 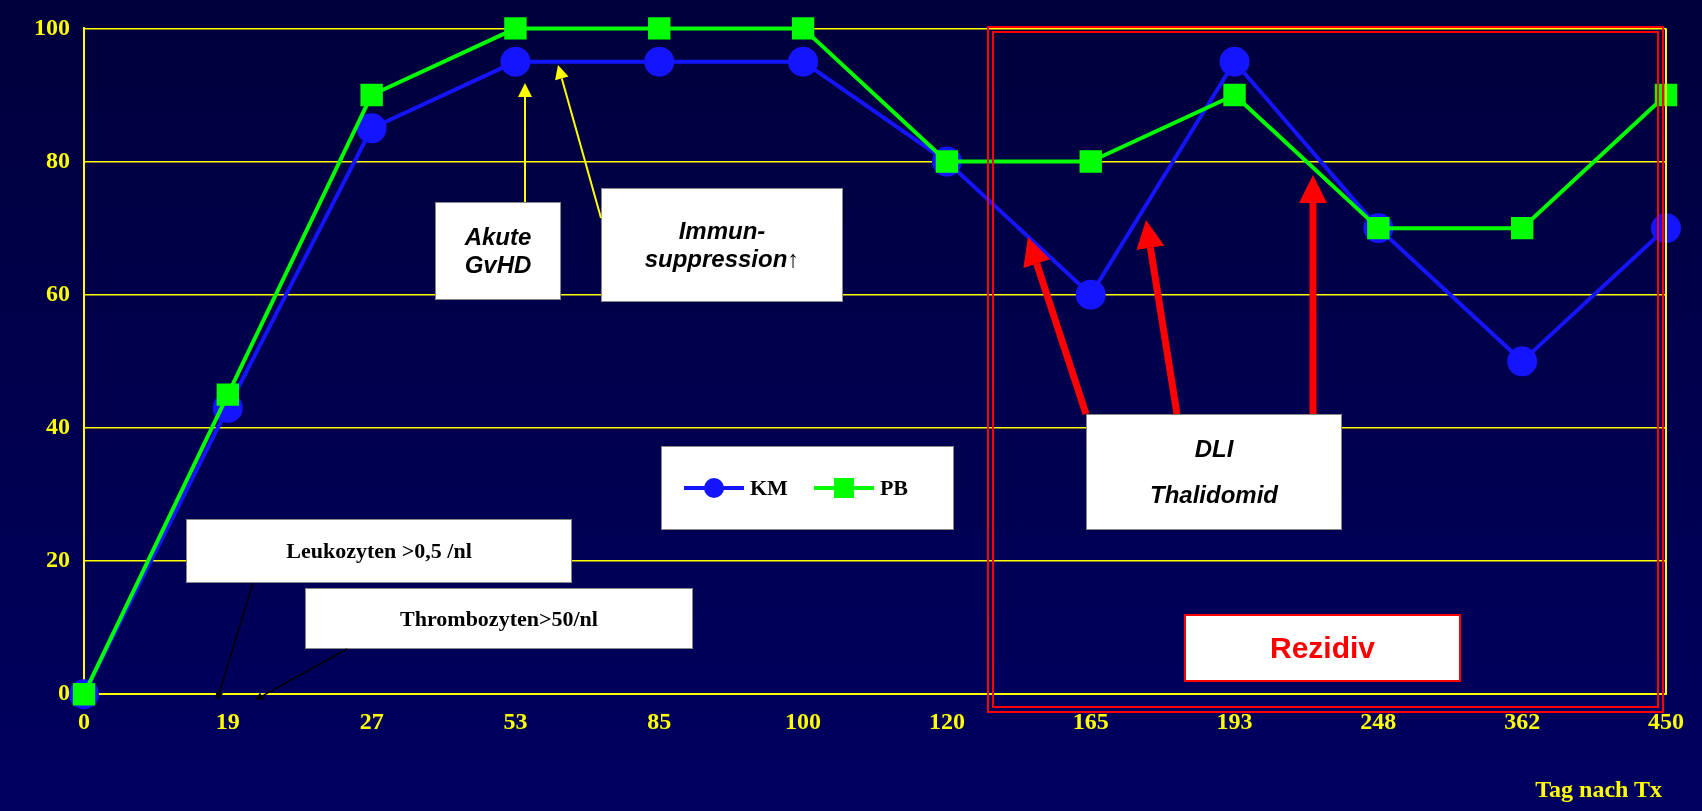 What do you see at coordinates (1598, 789) in the screenshot?
I see `x-axis-title: Tag nach Tx` at bounding box center [1598, 789].